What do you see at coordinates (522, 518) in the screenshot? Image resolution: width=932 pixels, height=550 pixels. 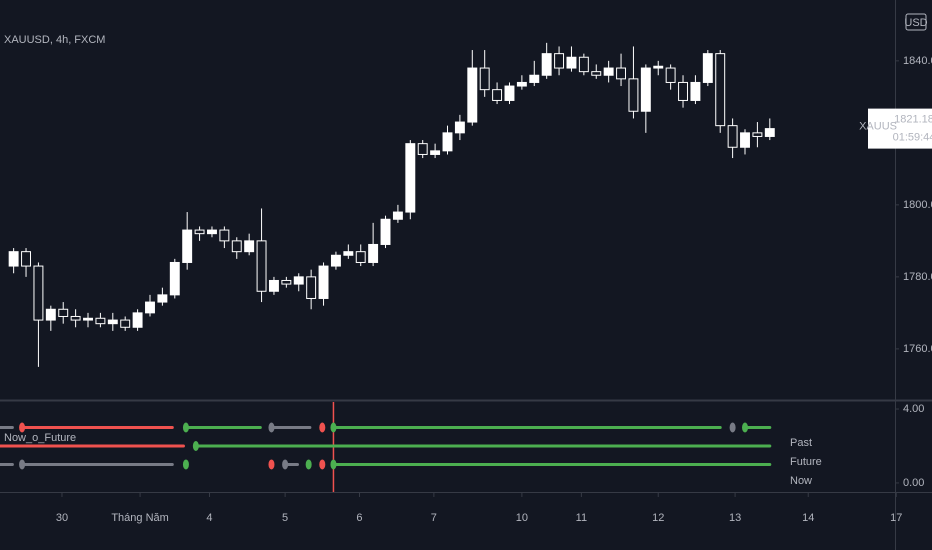 I see `x-tick-label: 10` at bounding box center [522, 518].